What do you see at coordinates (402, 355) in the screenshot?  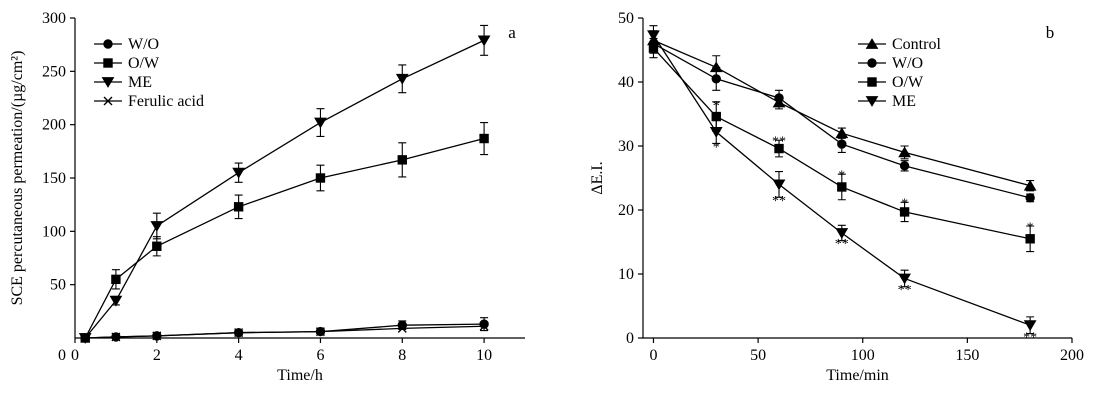 I see `x-tick-label: 8` at bounding box center [402, 355].